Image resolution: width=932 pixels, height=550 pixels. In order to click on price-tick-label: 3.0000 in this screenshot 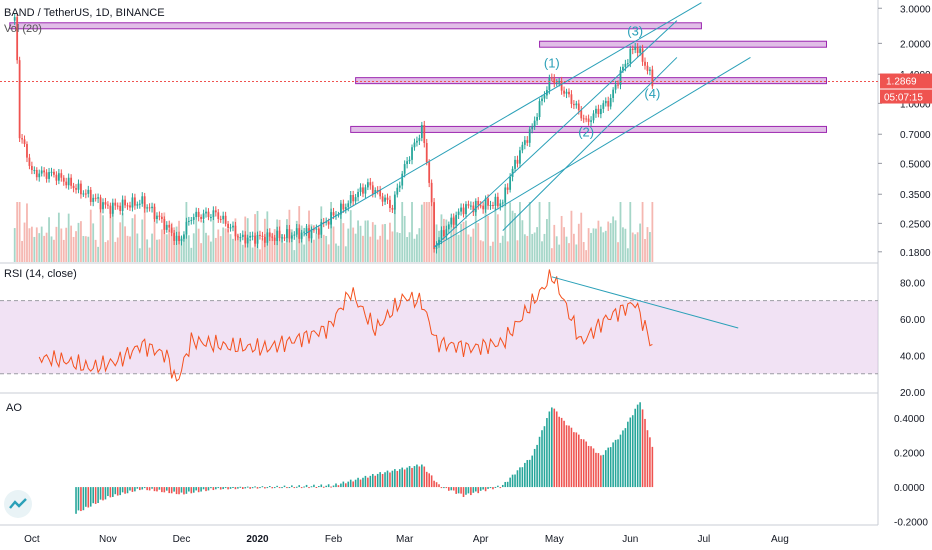, I will do `click(915, 9)`.